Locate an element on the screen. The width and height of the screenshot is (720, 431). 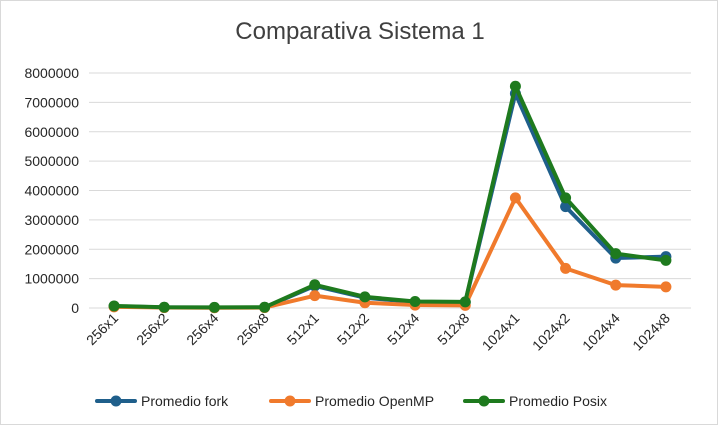
legend-label: Promedio OpenMP is located at coordinates (374, 401).